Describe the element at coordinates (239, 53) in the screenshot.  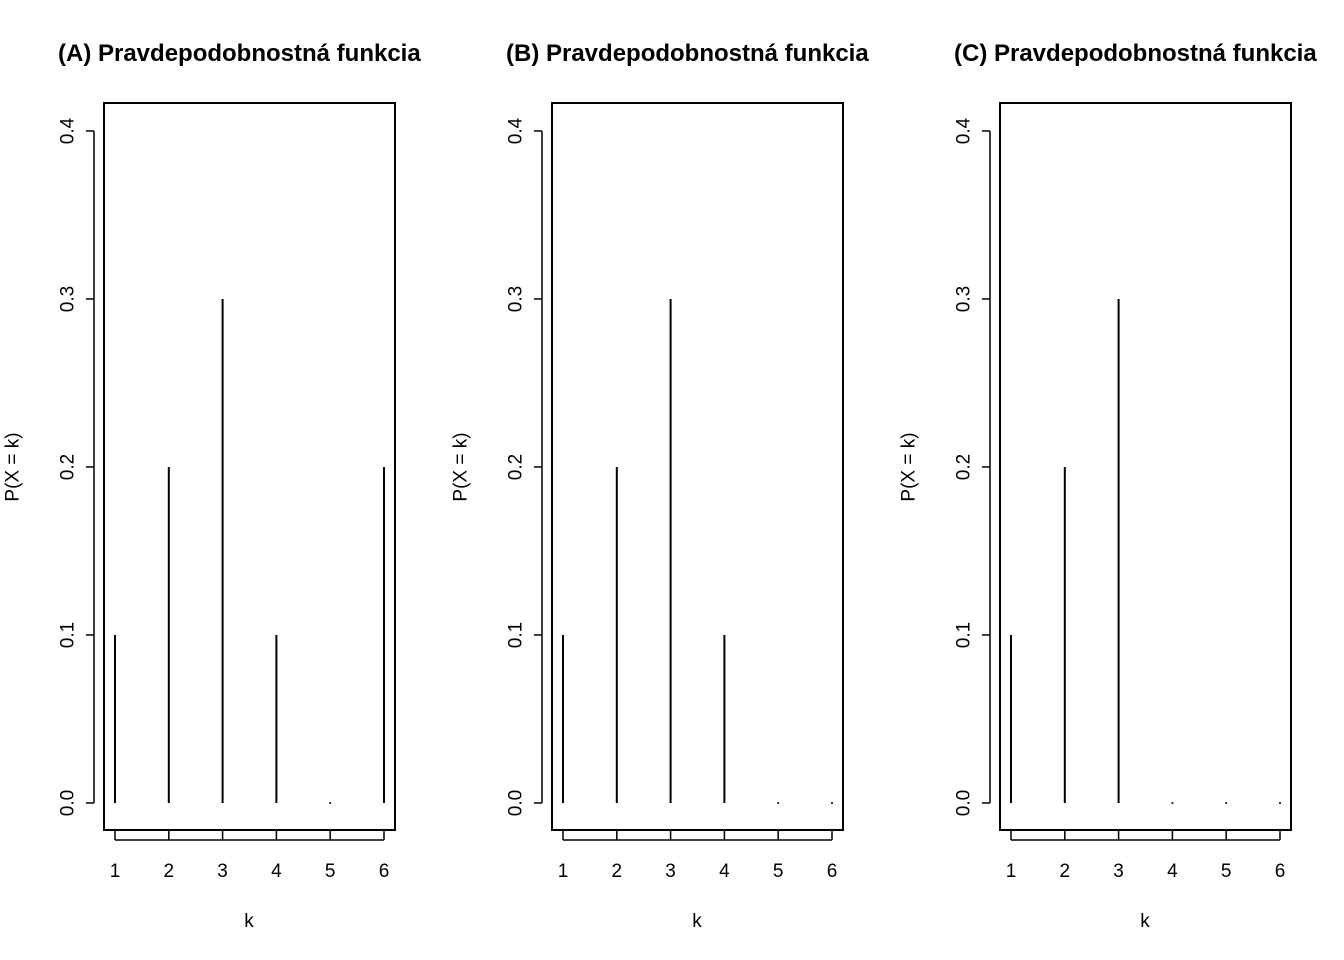
I see `chart-title: (A) Pravdepodobnostná funkcia` at that location.